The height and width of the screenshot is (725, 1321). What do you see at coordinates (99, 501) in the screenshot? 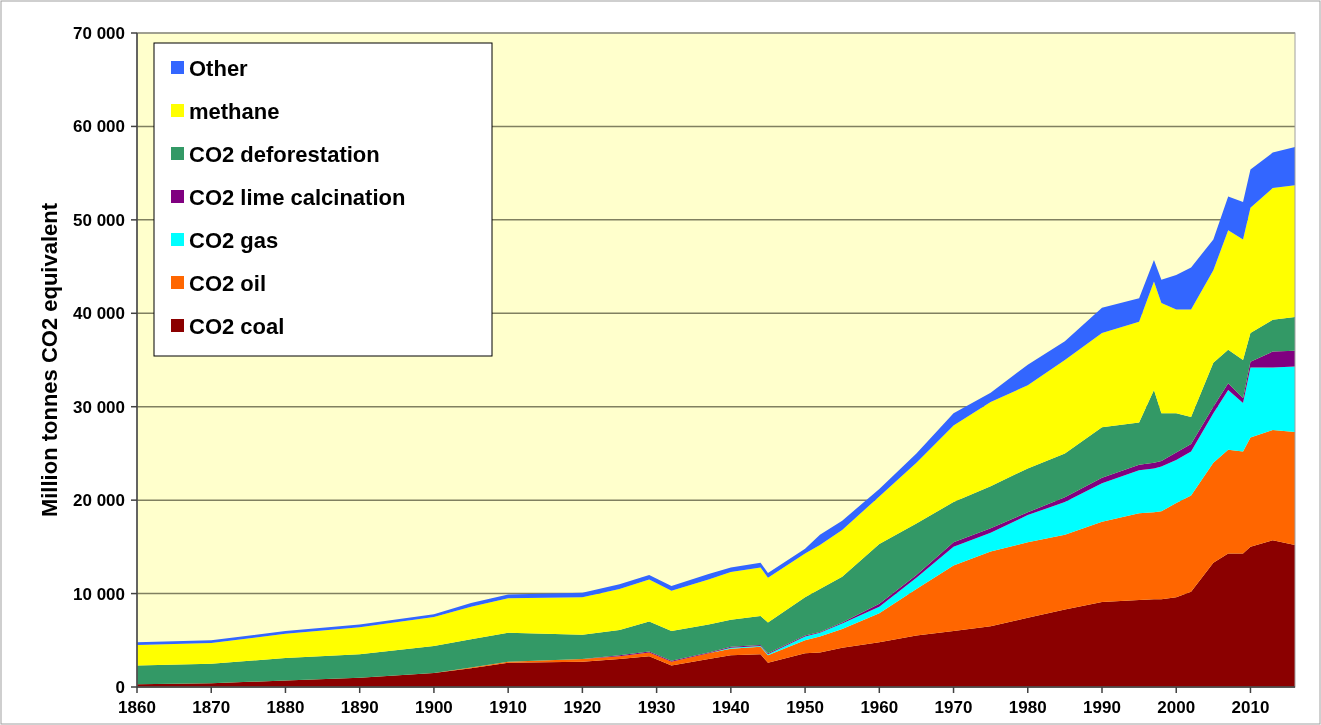
I see `y-tick-label: 20 000` at bounding box center [99, 501].